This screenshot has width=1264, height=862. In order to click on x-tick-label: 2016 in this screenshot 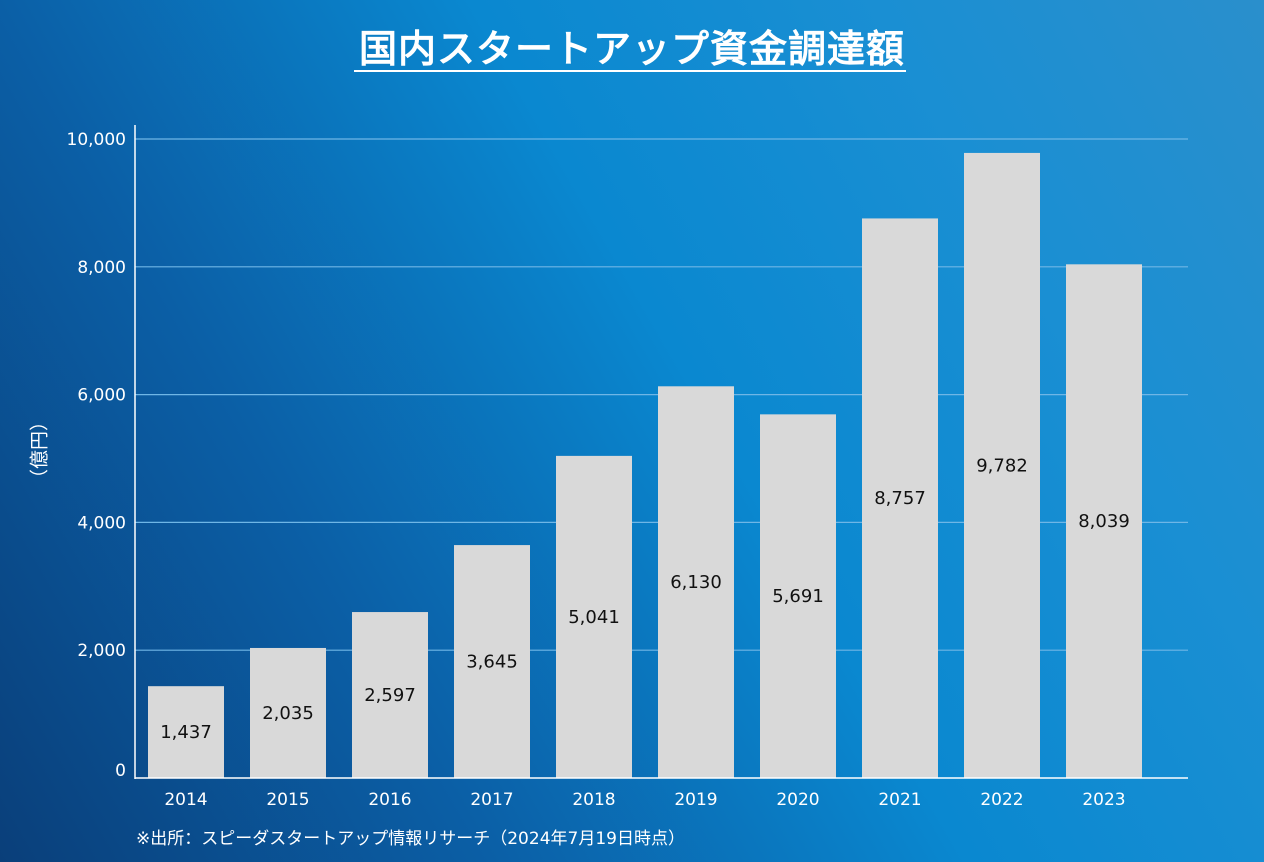, I will do `click(389, 800)`.